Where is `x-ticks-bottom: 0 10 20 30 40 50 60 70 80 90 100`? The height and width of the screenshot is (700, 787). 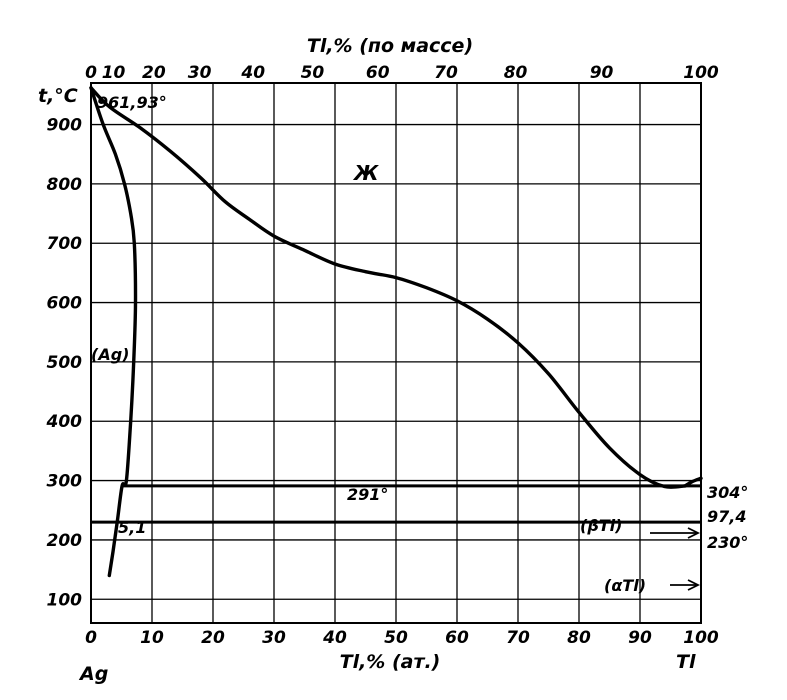
x-ticks-bottom: 0 10 20 30 40 50 60 70 80 90 100 is located at coordinates (402, 638).